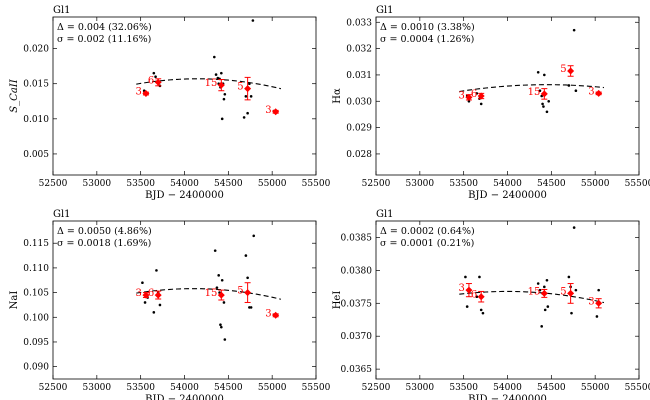 The height and width of the screenshot is (400, 650). I want to click on y-tick-label: 0.110, so click(36, 269).